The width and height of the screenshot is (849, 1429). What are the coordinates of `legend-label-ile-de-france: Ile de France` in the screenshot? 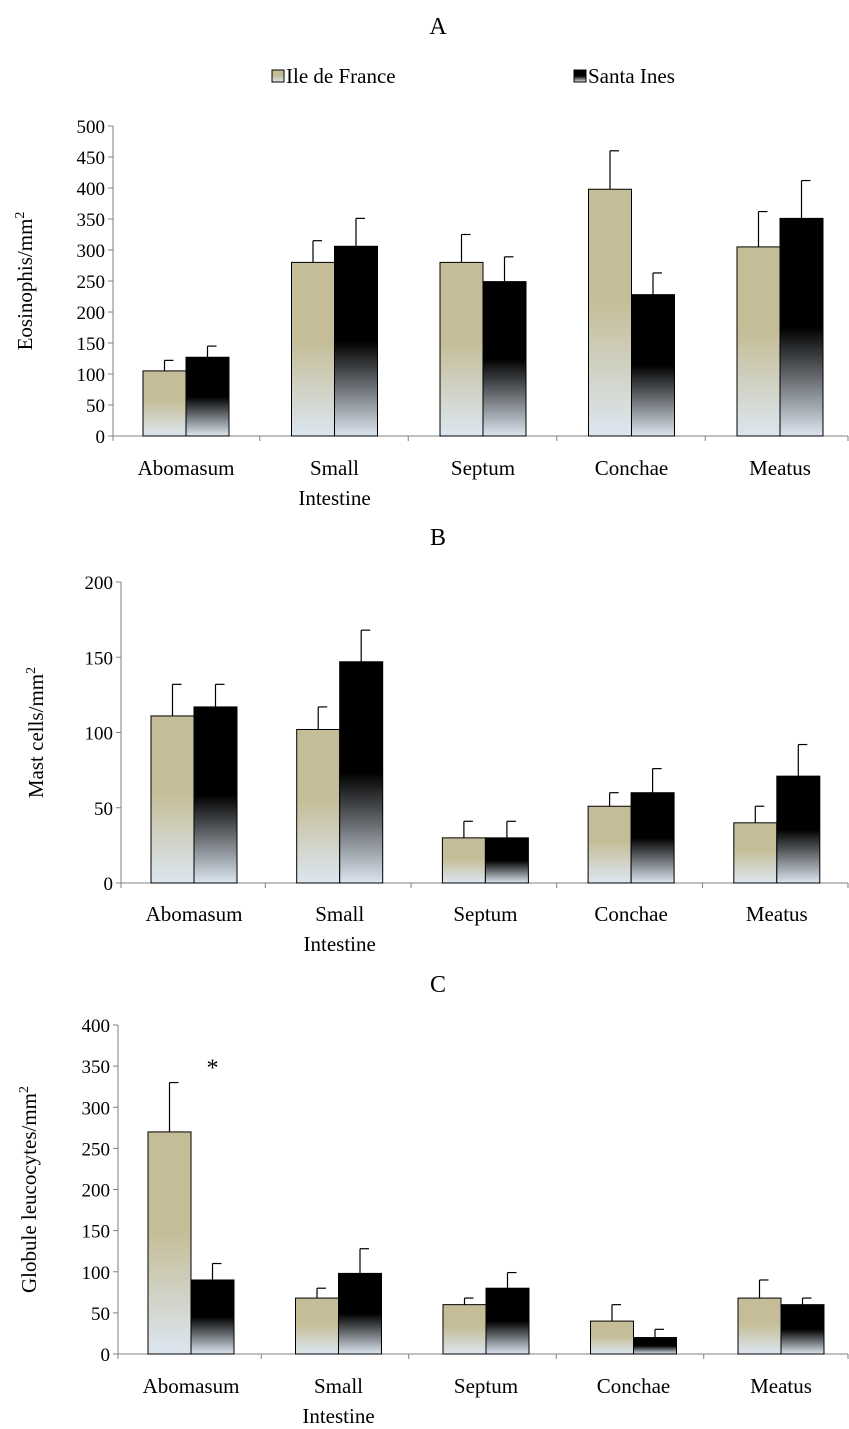 It's located at (341, 76).